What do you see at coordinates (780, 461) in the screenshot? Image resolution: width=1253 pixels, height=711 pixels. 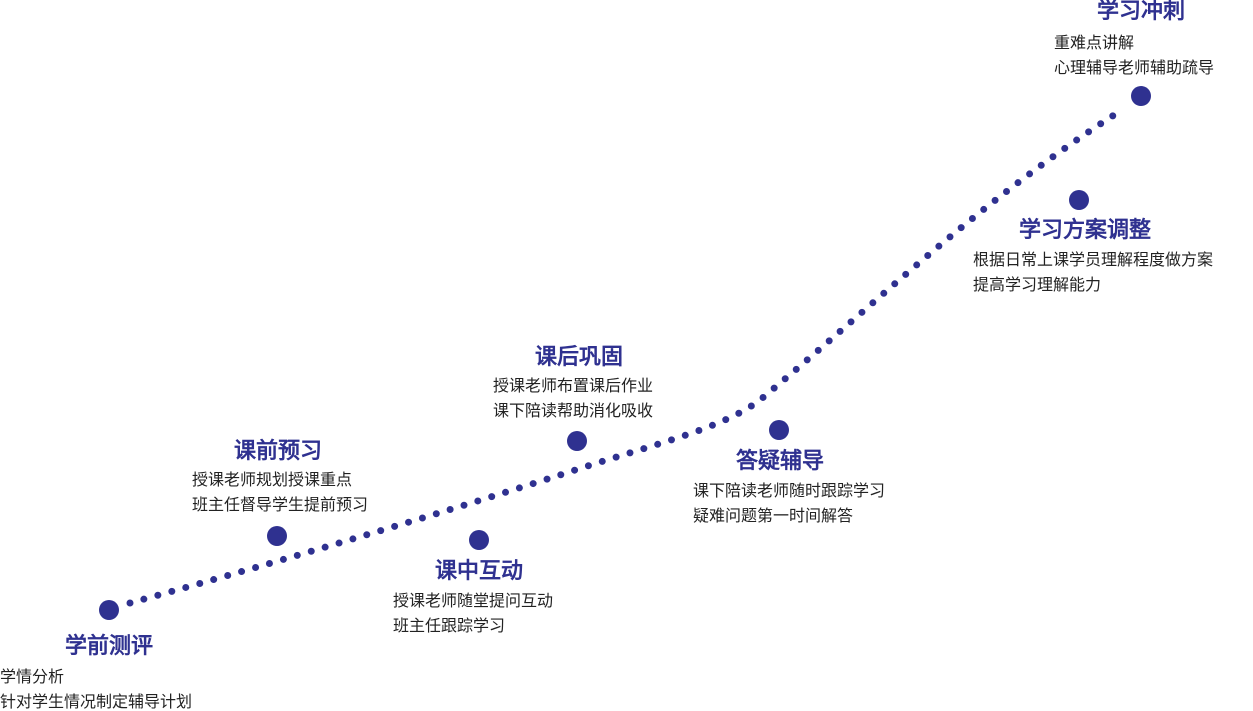 I see `milestone-title: 答疑辅导` at bounding box center [780, 461].